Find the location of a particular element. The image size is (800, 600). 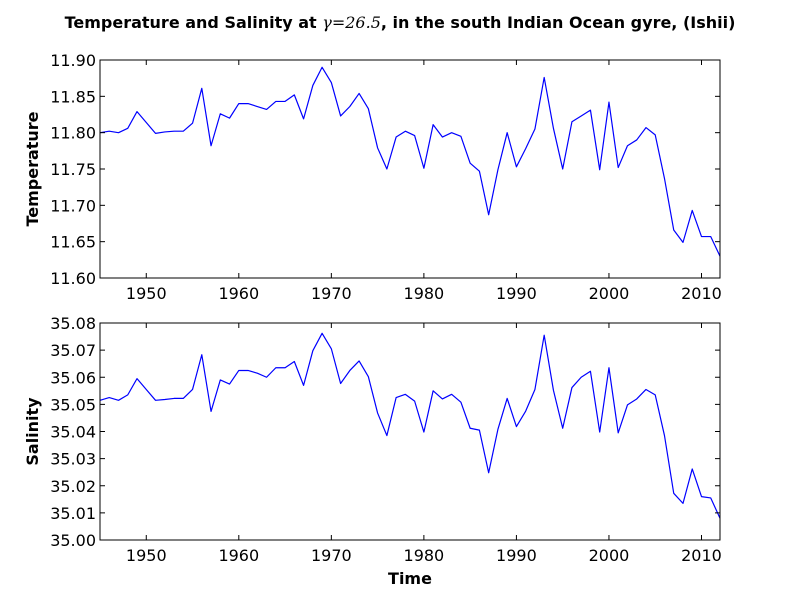

salinity-y-tick-label: 35.06 is located at coordinates (73, 377).